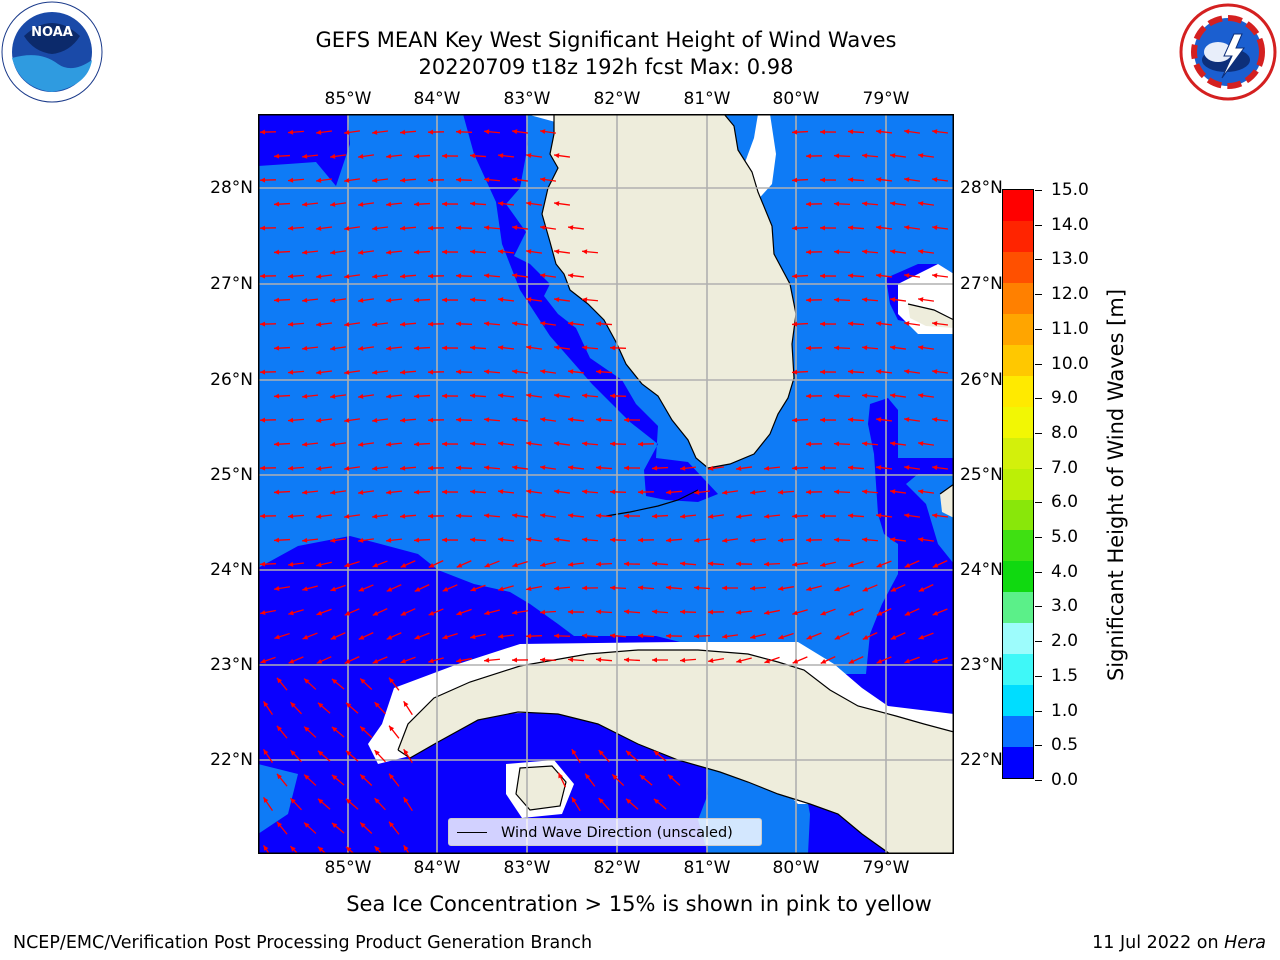 This screenshot has width=1280, height=960. I want to click on lat-label-left: 24°N, so click(231, 570).